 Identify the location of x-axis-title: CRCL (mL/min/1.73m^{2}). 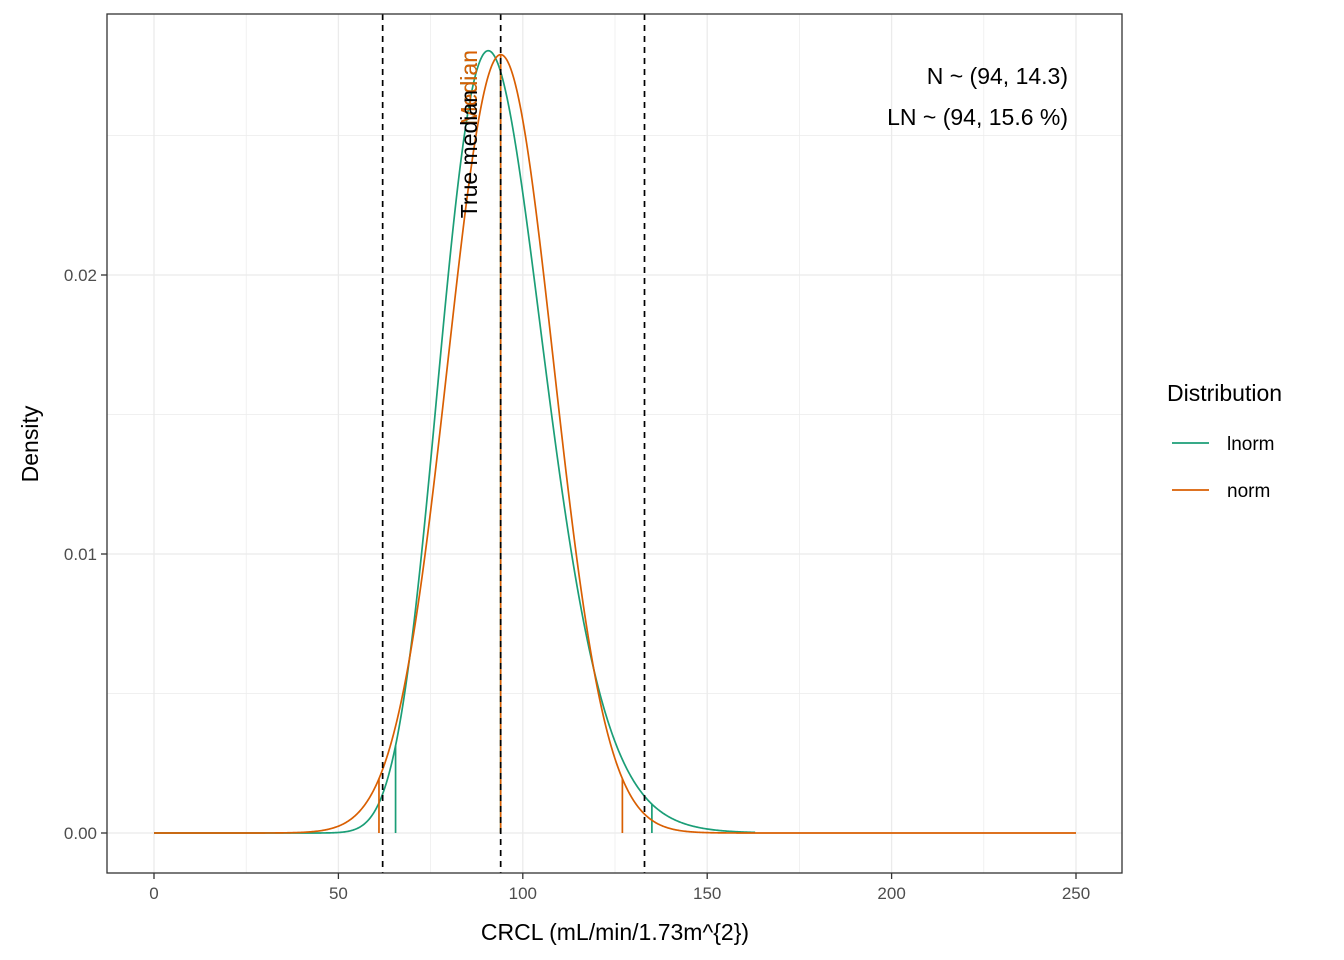
(615, 932).